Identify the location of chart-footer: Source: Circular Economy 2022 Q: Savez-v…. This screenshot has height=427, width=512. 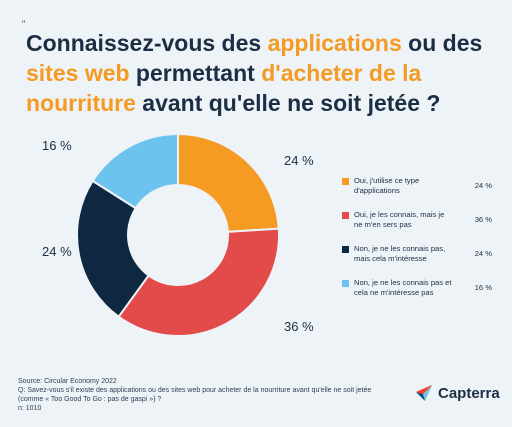
(194, 395).